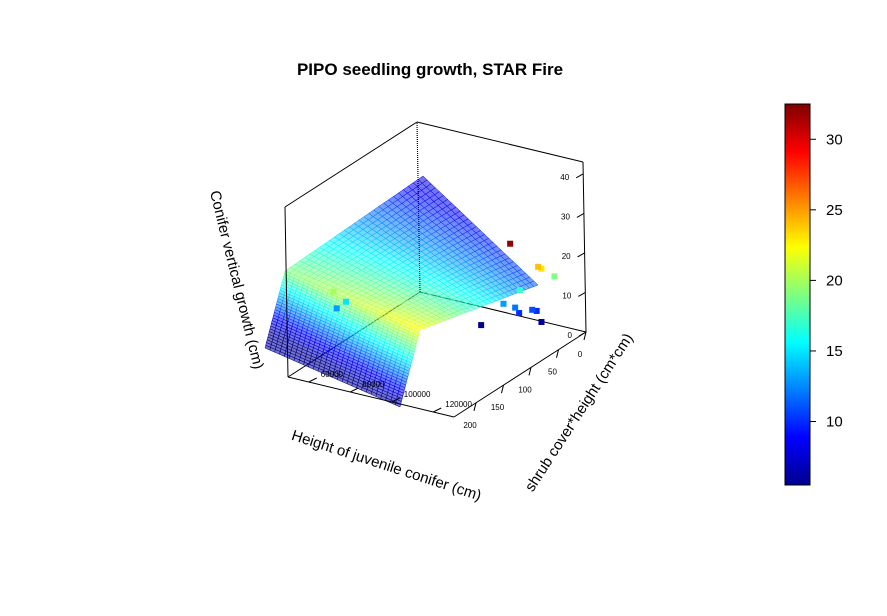 Image resolution: width=887 pixels, height=616 pixels. I want to click on chart-title: PIPO seedling growth, STAR Fire, so click(430, 69).